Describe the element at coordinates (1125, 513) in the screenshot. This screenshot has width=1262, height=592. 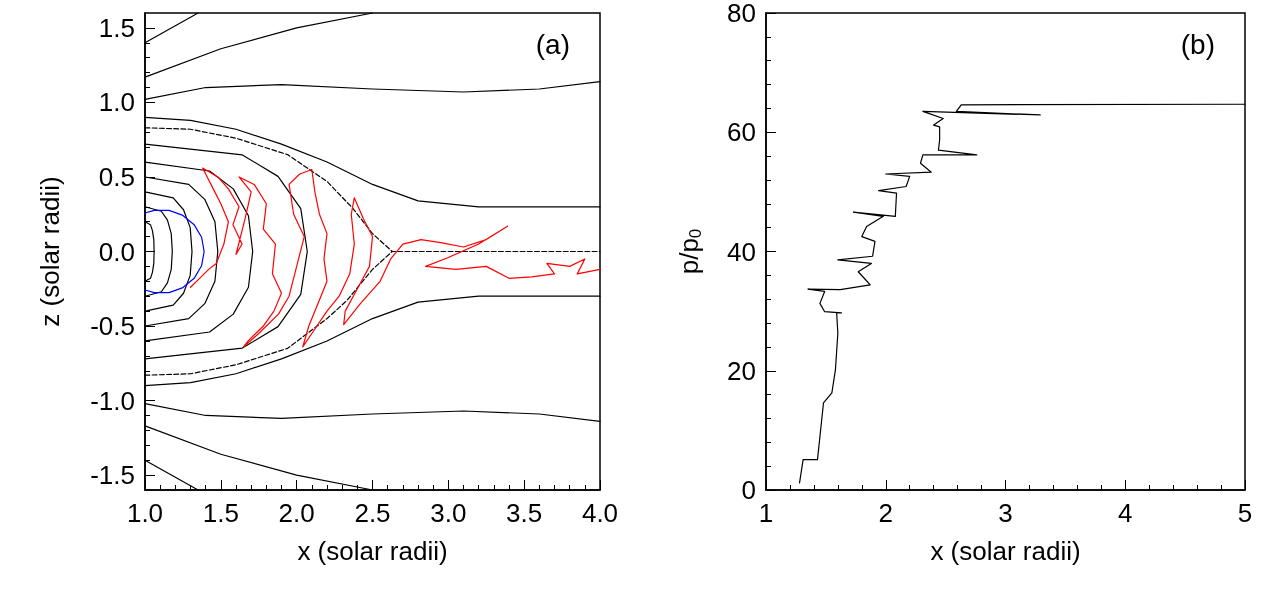
I see `x-tick-label: 4` at that location.